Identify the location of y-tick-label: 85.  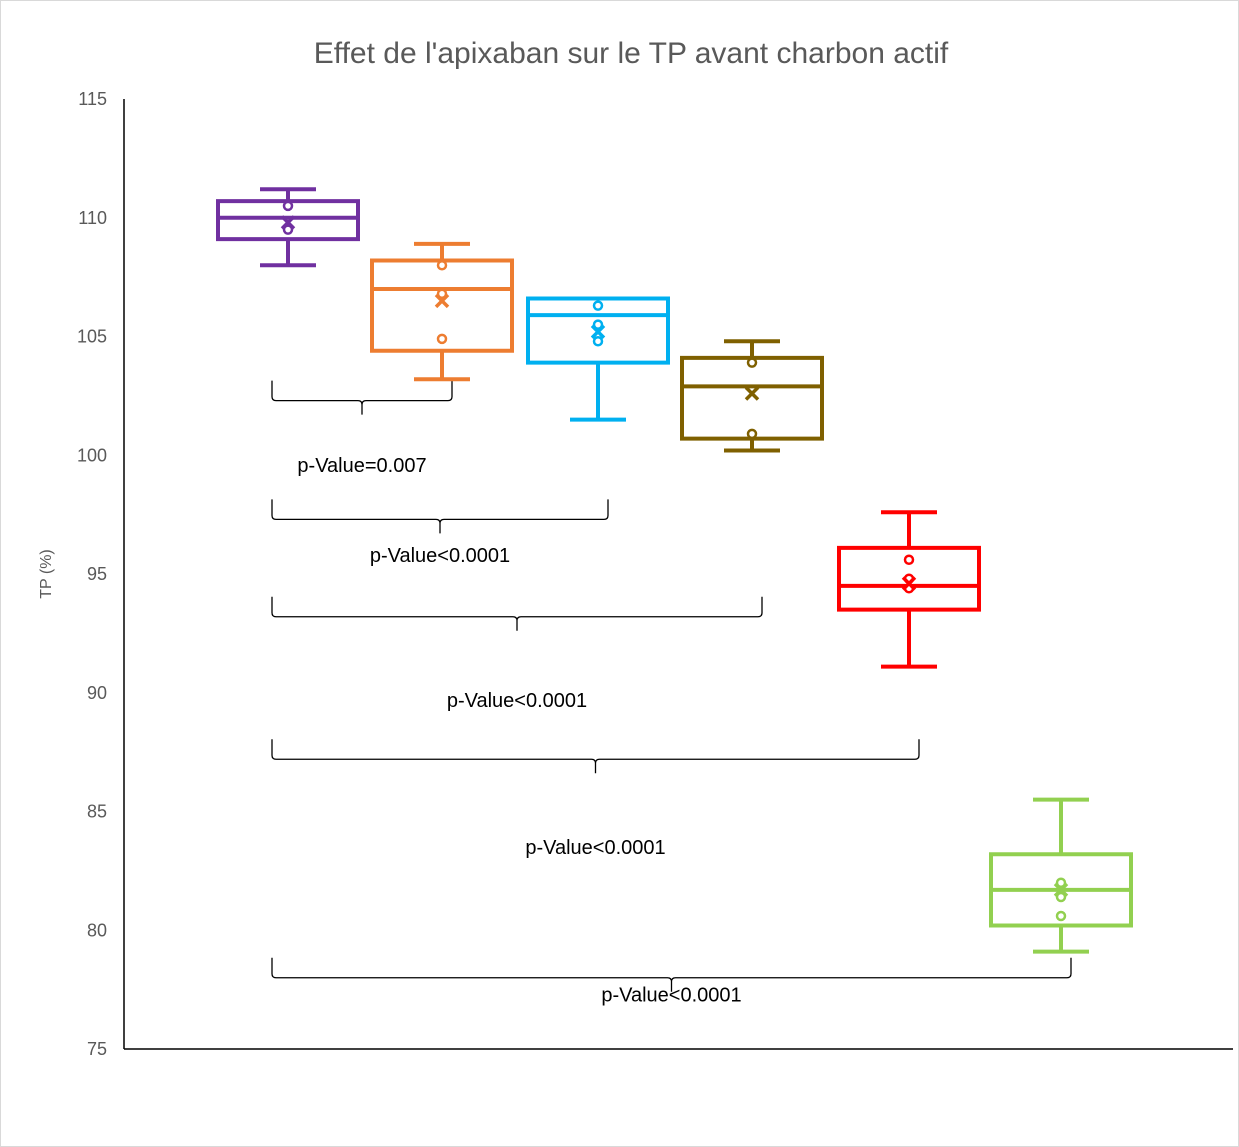
(97, 812).